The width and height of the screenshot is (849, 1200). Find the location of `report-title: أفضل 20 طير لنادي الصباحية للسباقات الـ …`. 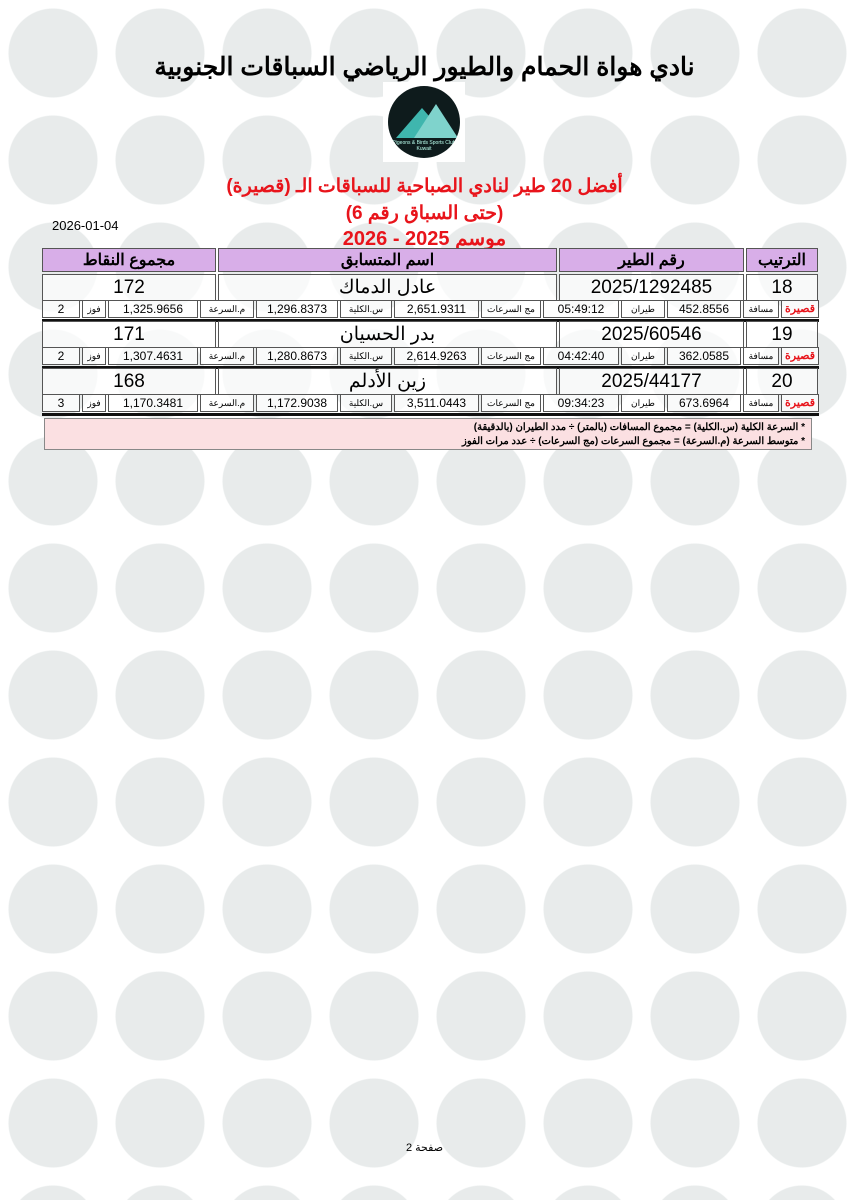

report-title: أفضل 20 طير لنادي الصباحية للسباقات الـ … is located at coordinates (424, 186).